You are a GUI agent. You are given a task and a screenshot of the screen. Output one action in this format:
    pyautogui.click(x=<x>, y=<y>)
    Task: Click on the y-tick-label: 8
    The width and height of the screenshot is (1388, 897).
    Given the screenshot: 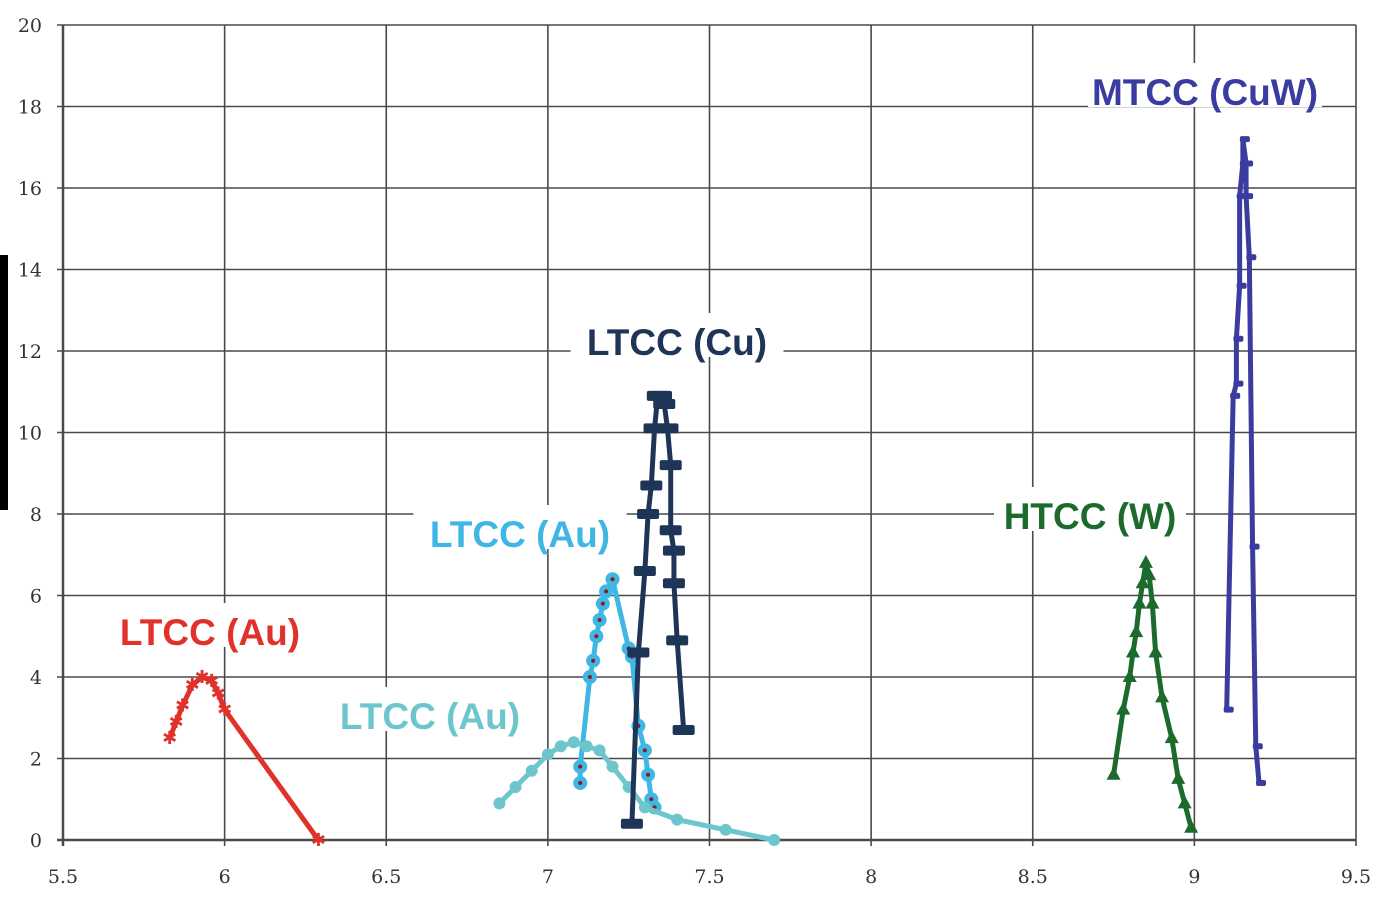 What is the action you would take?
    pyautogui.click(x=36, y=515)
    